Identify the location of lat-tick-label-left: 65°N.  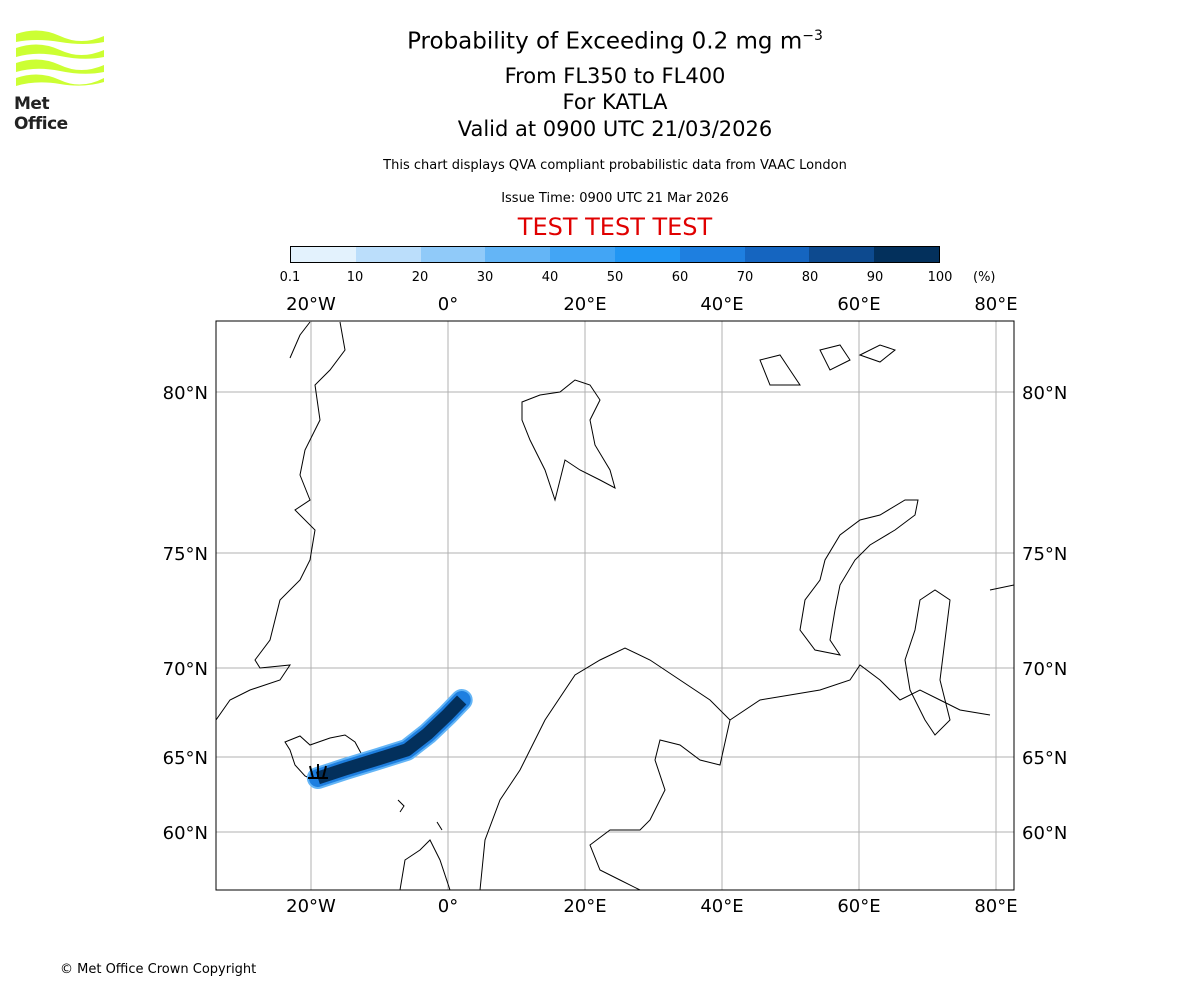
(185, 758).